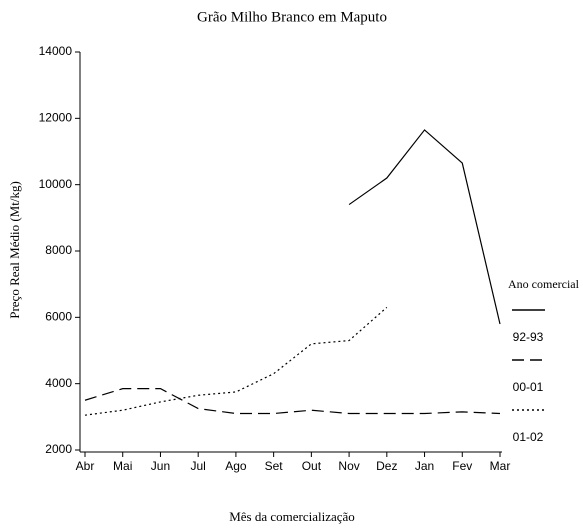 Image resolution: width=583 pixels, height=530 pixels. What do you see at coordinates (274, 466) in the screenshot?
I see `x-tick-label: Set` at bounding box center [274, 466].